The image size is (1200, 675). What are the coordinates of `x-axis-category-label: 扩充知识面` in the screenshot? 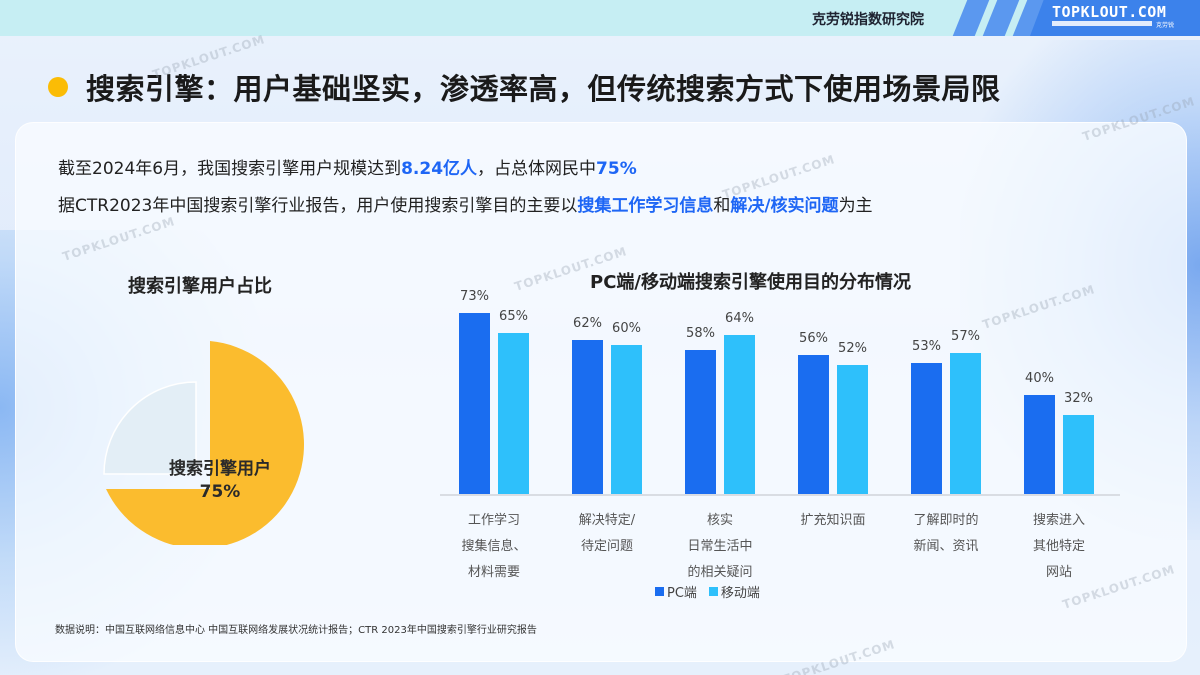 It's located at (833, 521).